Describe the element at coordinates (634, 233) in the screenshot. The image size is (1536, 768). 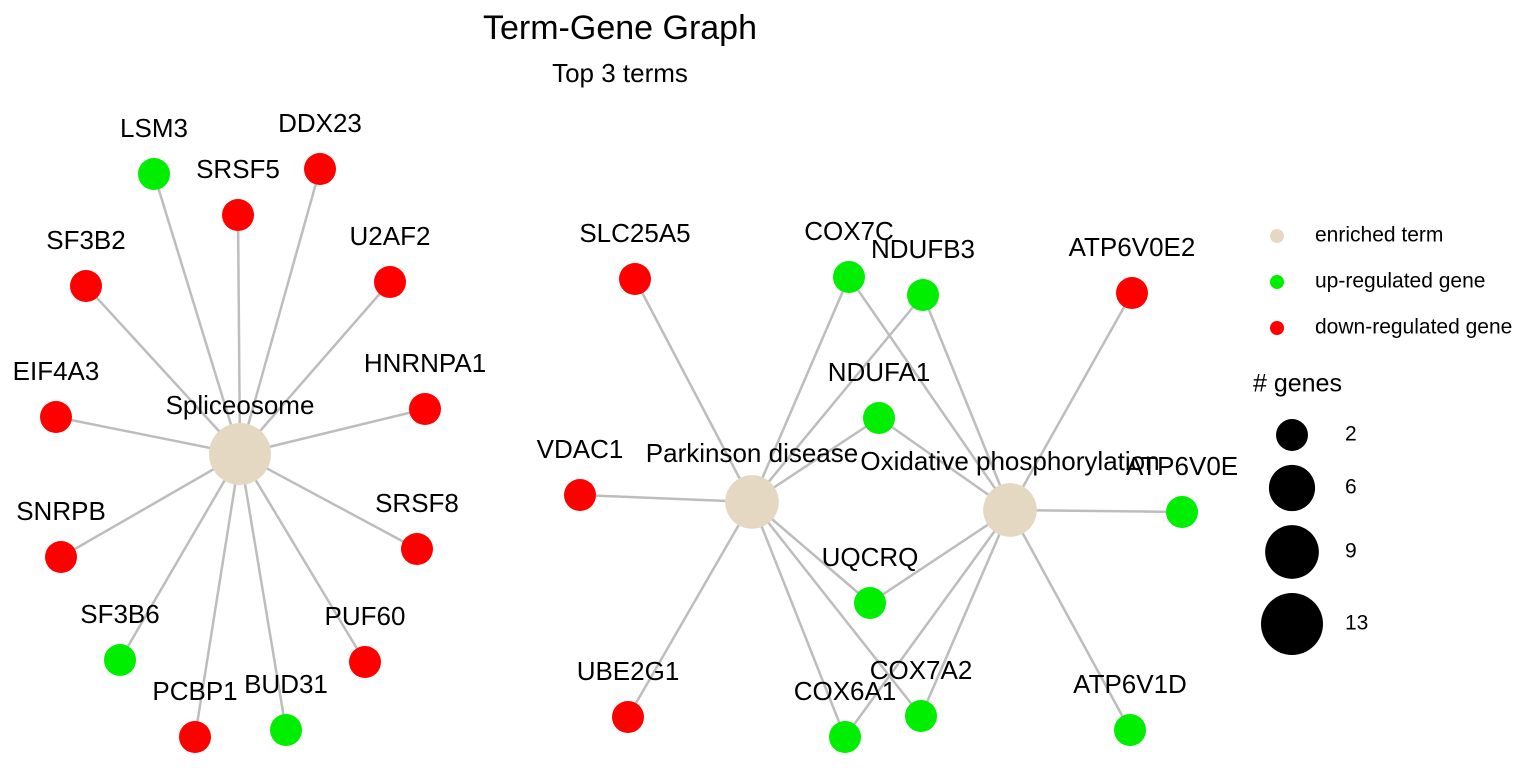
I see `gene-label: SLC25A5` at that location.